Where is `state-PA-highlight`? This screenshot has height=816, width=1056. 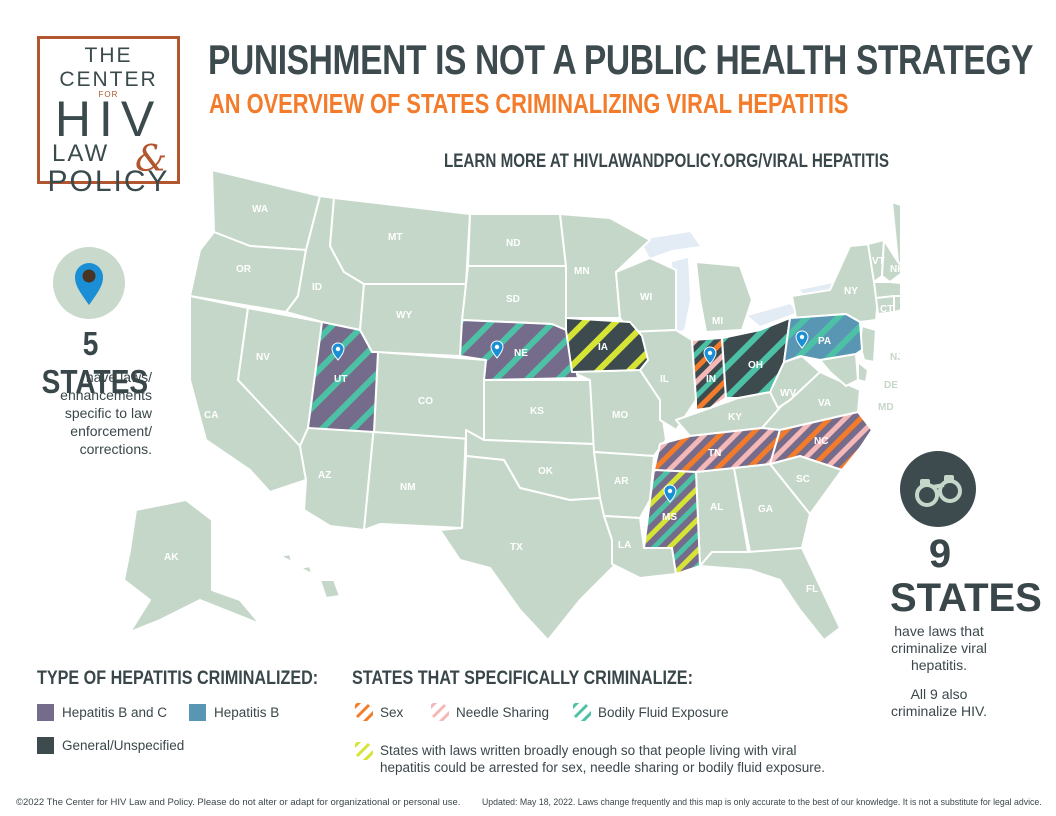
state-PA-highlight is located at coordinates (823, 338).